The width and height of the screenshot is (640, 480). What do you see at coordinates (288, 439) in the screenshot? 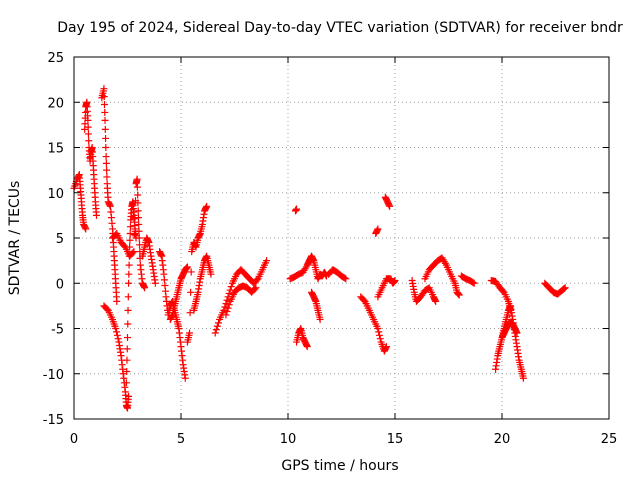
I see `x-tick-label: 10` at bounding box center [288, 439].